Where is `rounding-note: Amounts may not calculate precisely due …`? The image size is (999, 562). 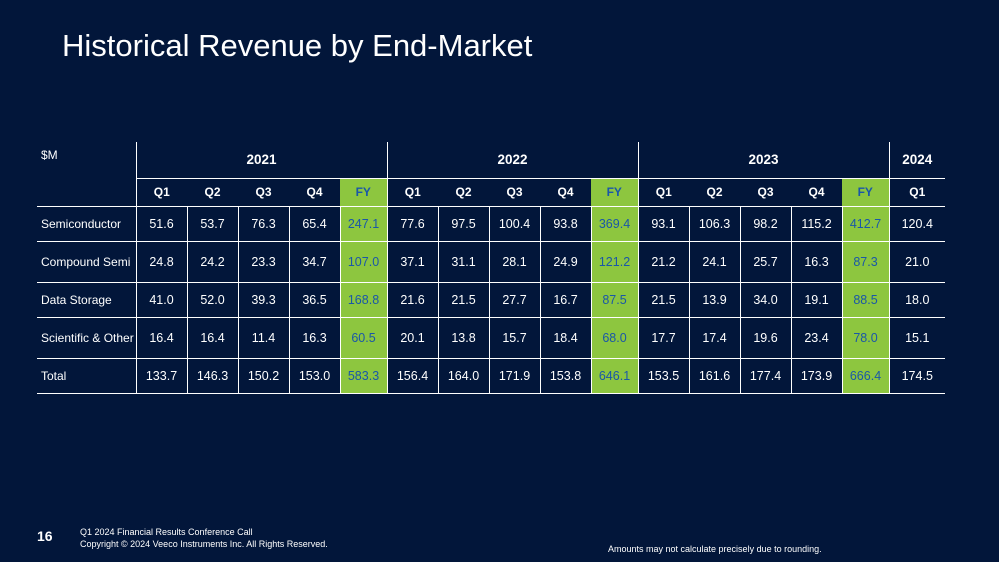
rounding-note: Amounts may not calculate precisely due … is located at coordinates (715, 549).